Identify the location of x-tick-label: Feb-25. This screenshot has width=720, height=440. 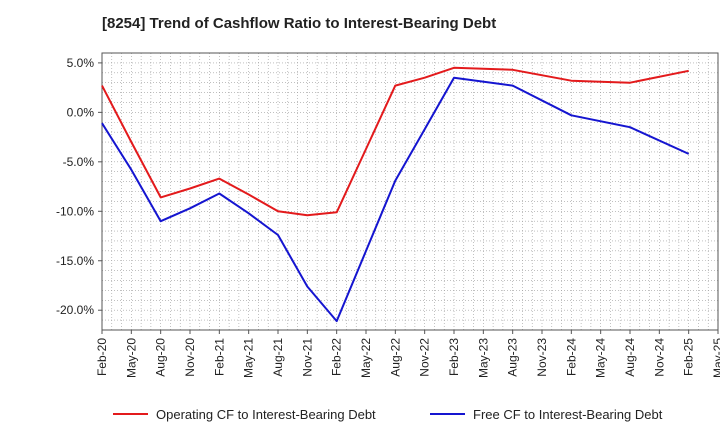
(689, 357).